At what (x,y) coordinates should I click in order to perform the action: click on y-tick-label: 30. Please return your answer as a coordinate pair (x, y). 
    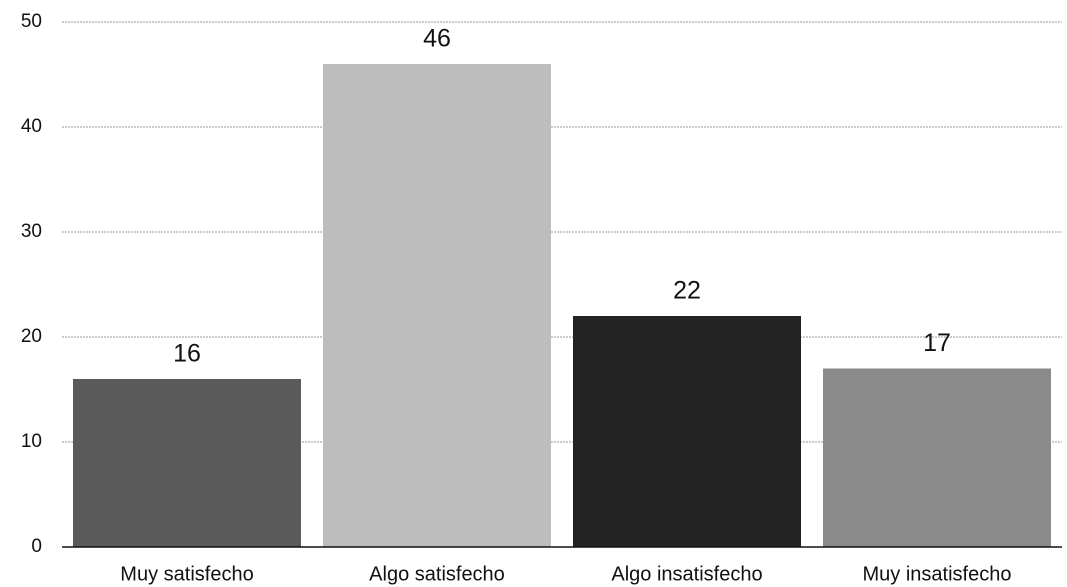
    Looking at the image, I should click on (31, 231).